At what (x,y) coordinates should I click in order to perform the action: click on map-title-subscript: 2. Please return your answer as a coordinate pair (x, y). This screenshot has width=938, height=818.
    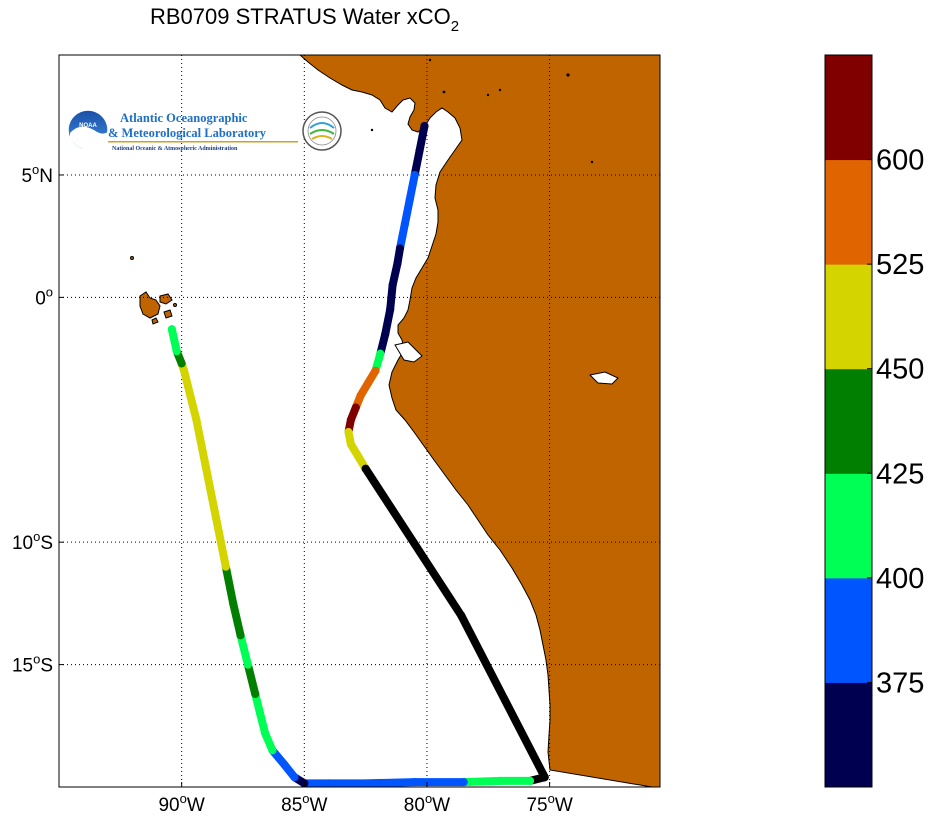
    Looking at the image, I should click on (455, 26).